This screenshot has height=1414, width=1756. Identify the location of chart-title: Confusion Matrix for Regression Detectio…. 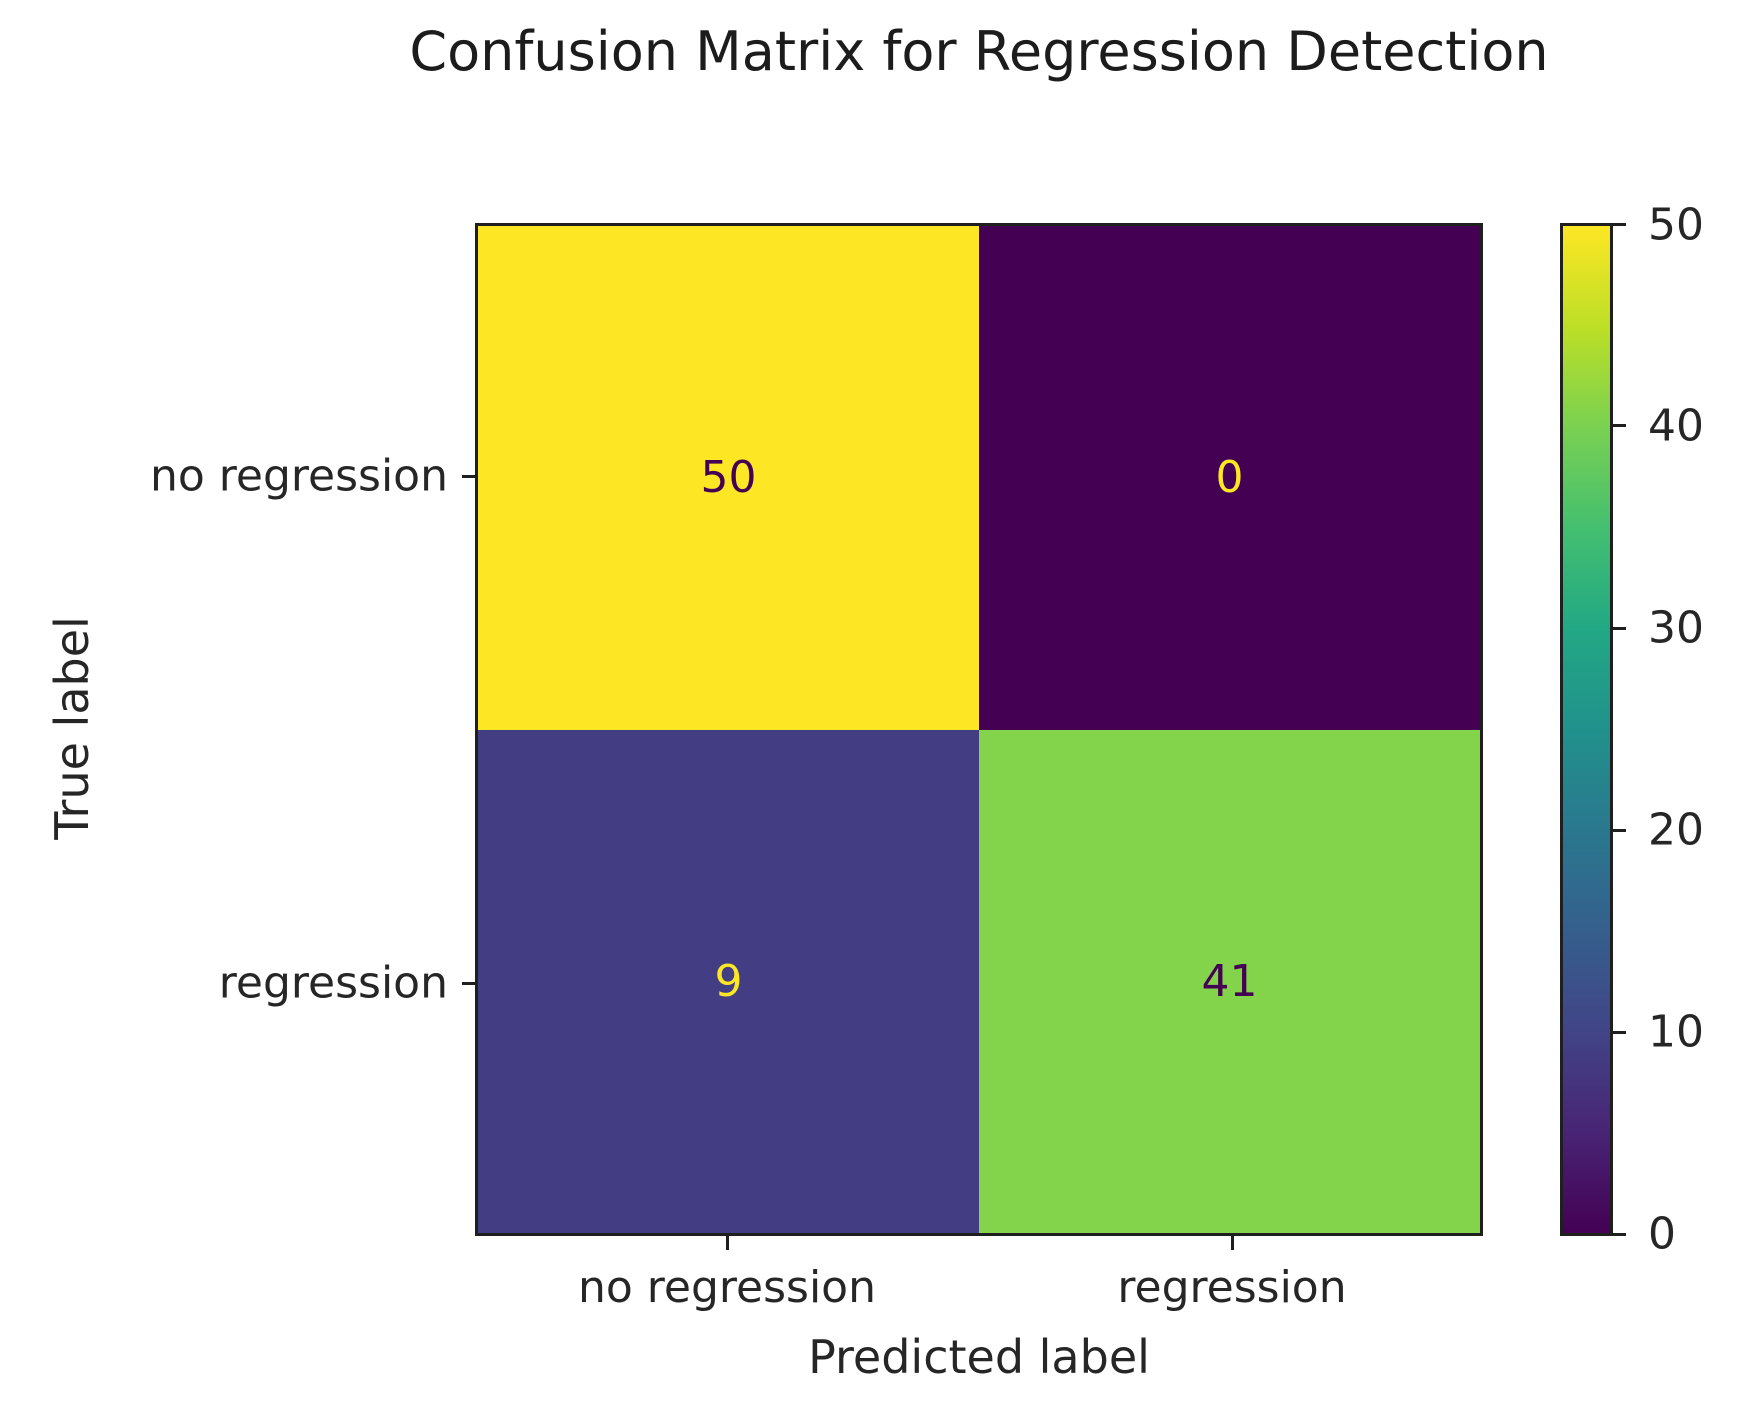
(979, 51).